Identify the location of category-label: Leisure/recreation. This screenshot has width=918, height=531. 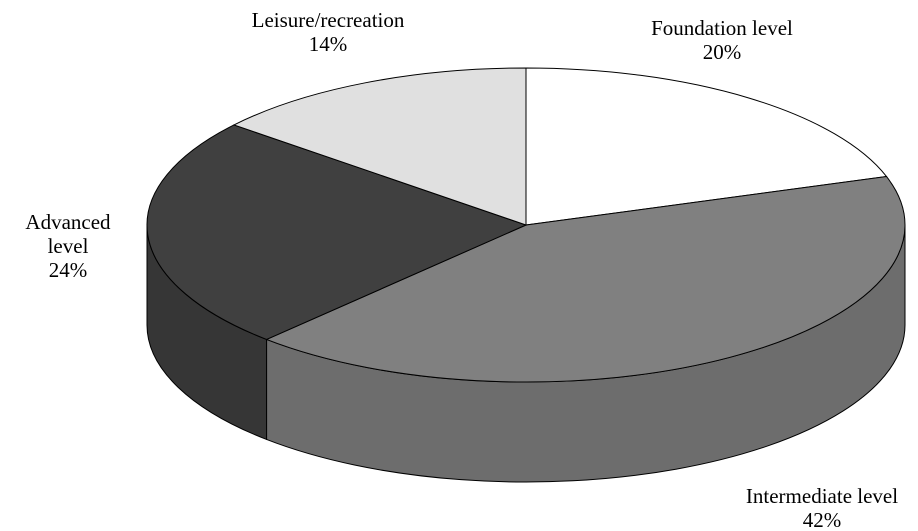
(328, 20).